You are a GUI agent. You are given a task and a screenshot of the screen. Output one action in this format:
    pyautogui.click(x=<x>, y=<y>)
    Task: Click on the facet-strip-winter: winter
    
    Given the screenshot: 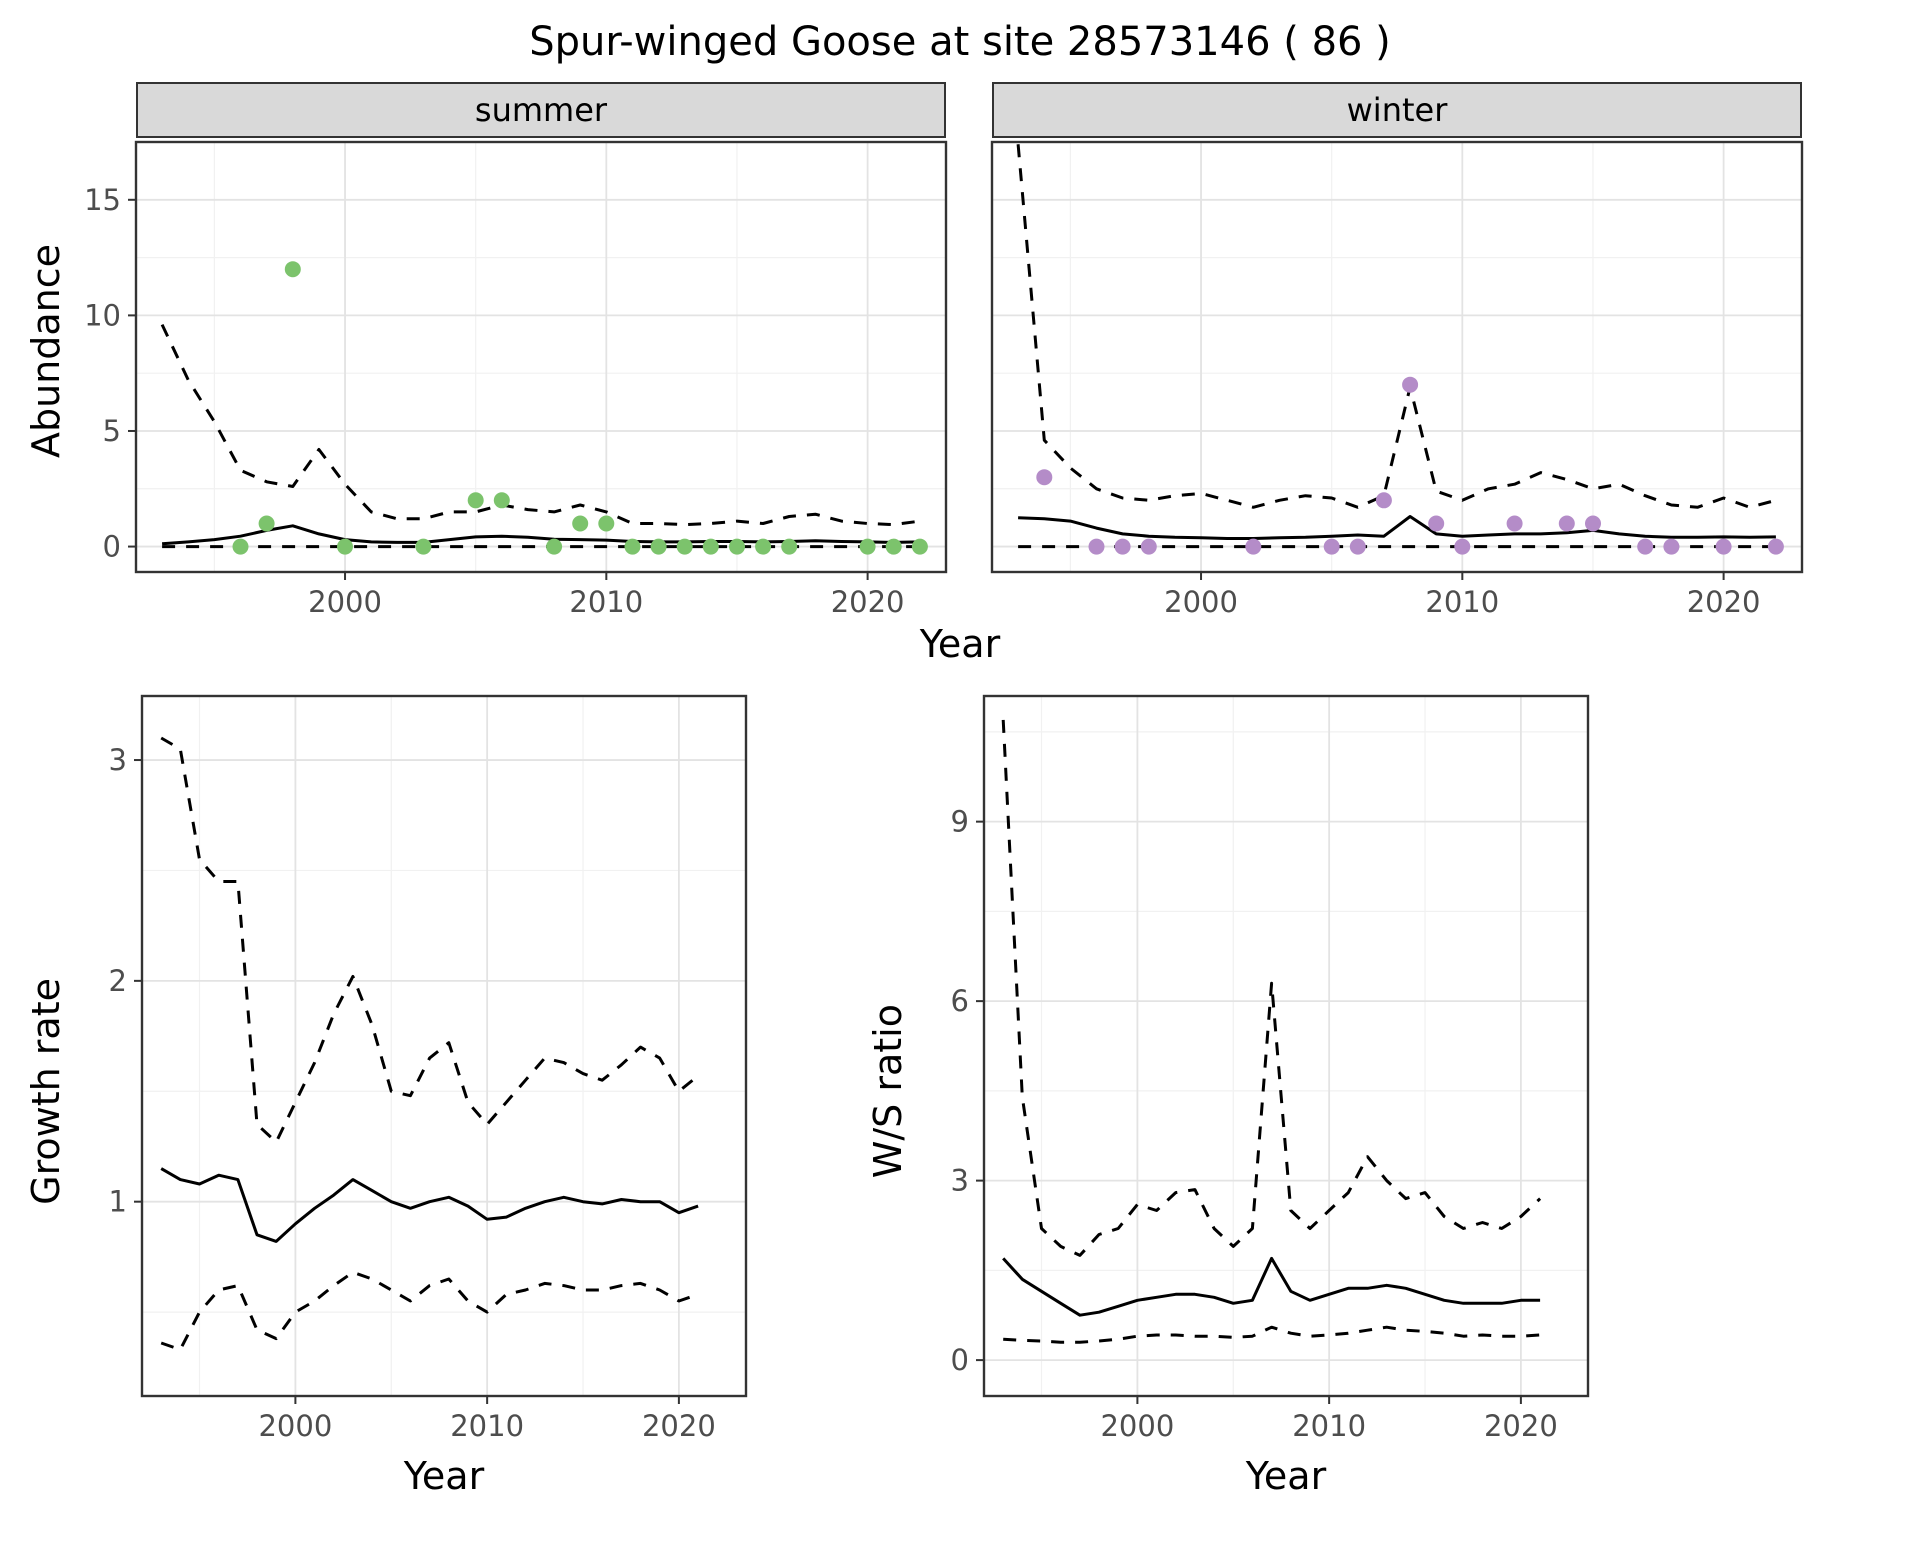 What is the action you would take?
    pyautogui.click(x=1397, y=110)
    